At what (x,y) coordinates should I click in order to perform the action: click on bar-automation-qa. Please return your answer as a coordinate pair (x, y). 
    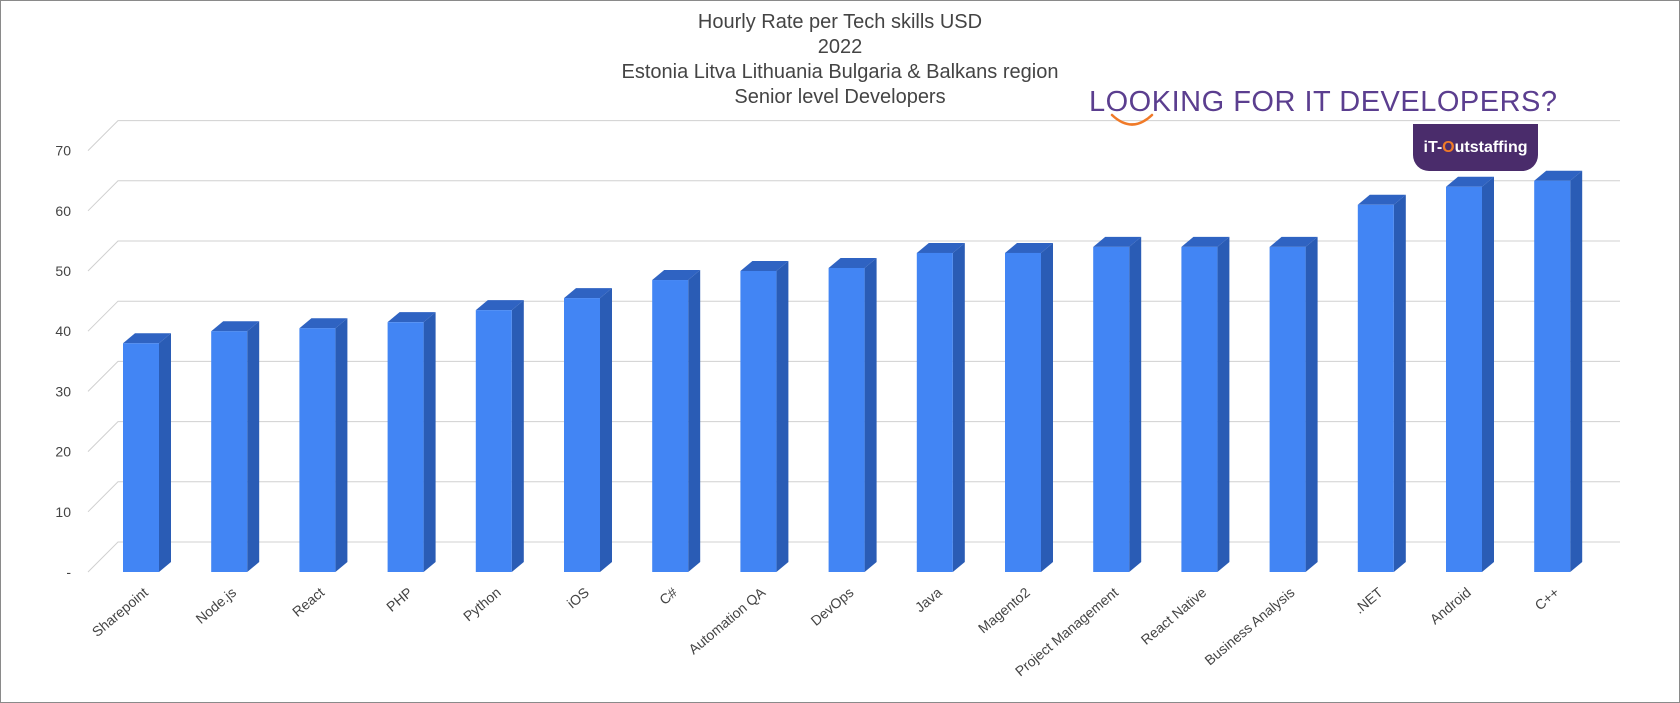
    Looking at the image, I should click on (764, 416).